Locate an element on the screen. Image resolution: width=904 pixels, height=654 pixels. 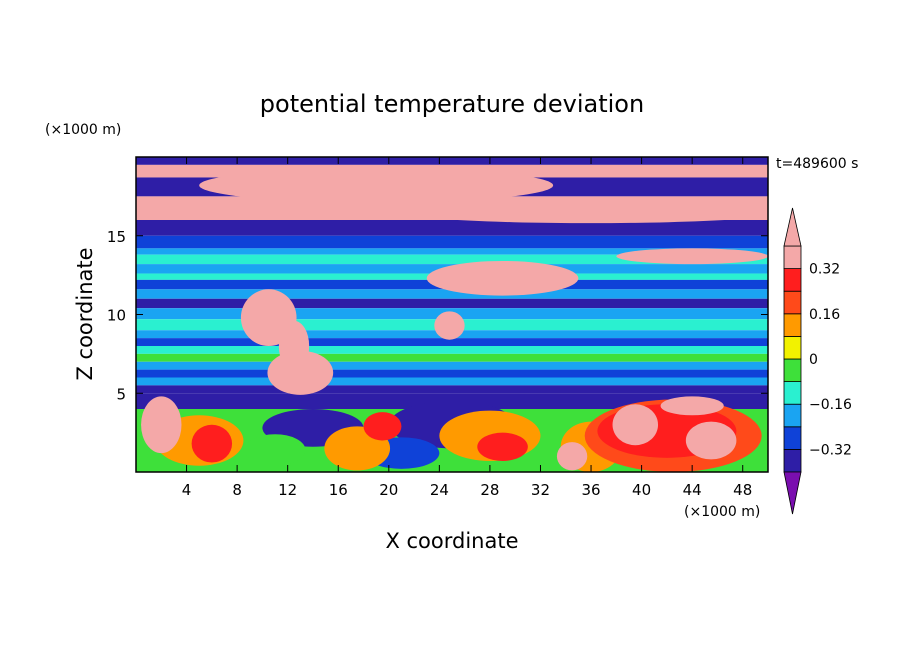
colorbar: 0.32 0.16 0 −0.16 −0.32 is located at coordinates (817, 361).